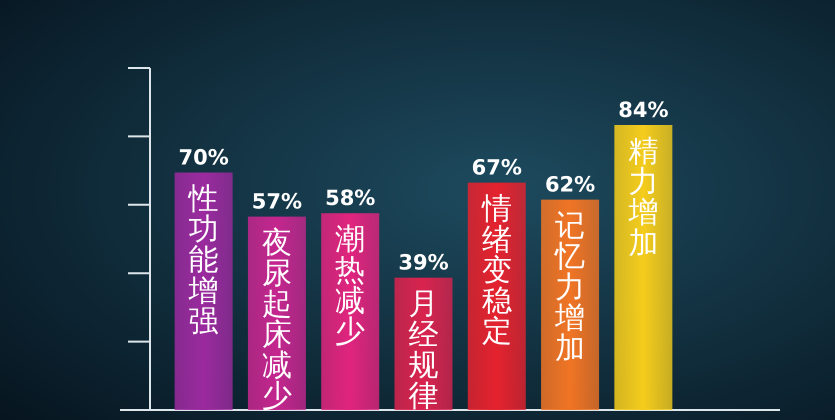 The width and height of the screenshot is (835, 420). I want to click on data-label: 70%, so click(203, 158).